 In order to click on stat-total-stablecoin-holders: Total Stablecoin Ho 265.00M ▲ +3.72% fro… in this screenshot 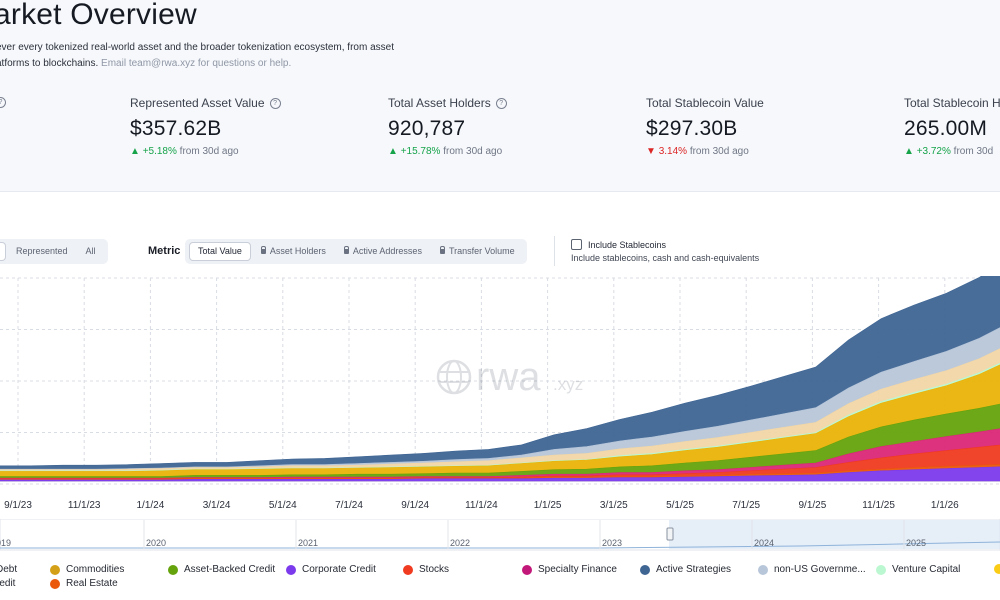, I will do `click(952, 126)`.